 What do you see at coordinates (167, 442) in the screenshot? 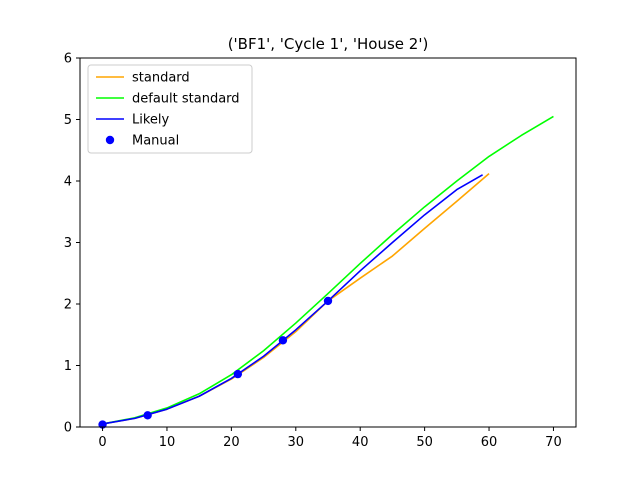
I see `x-tick-label: 10` at bounding box center [167, 442].